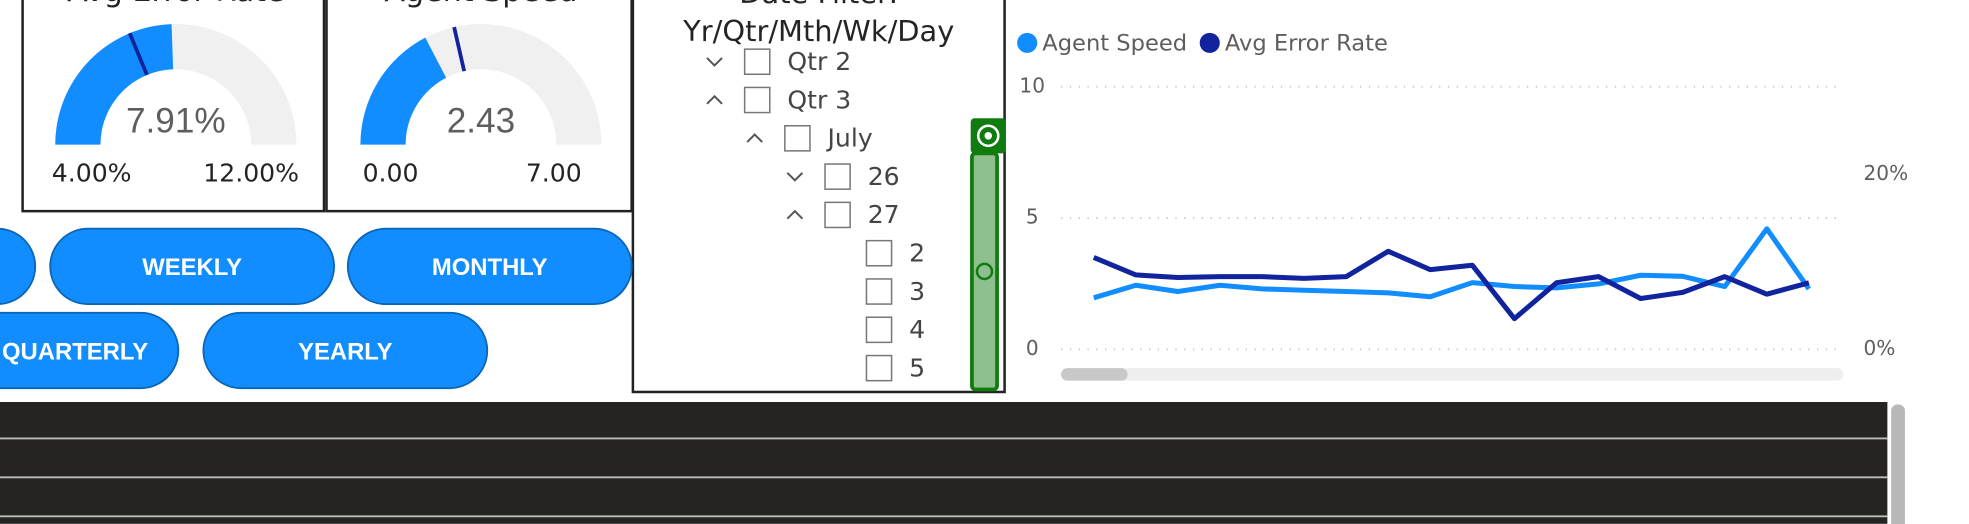 This screenshot has width=1969, height=524. What do you see at coordinates (819, 99) in the screenshot?
I see `slicer-item: Qtr 3` at bounding box center [819, 99].